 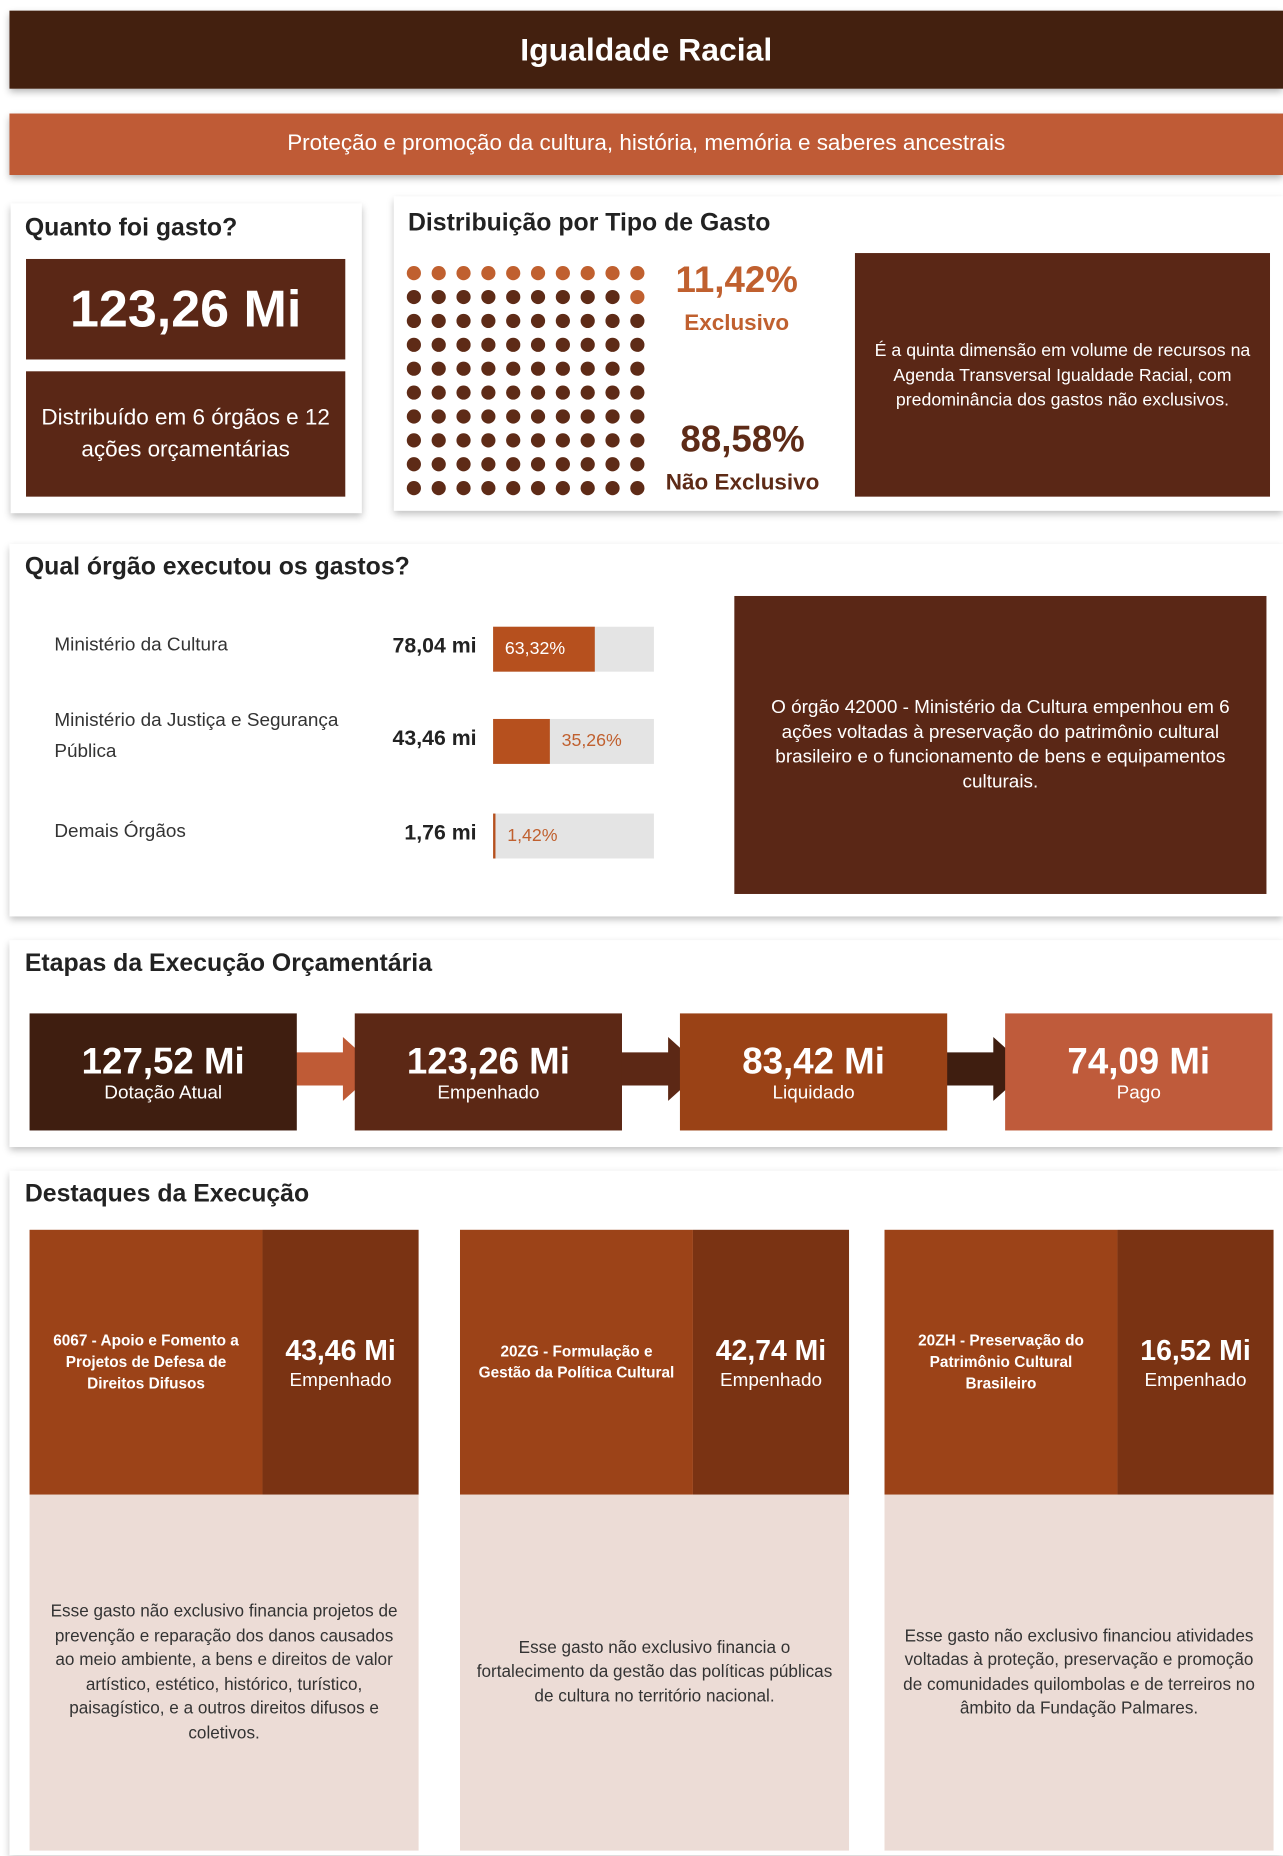 What do you see at coordinates (340, 1362) in the screenshot?
I see `action-value-box: 43,46 Mi Empenhado` at bounding box center [340, 1362].